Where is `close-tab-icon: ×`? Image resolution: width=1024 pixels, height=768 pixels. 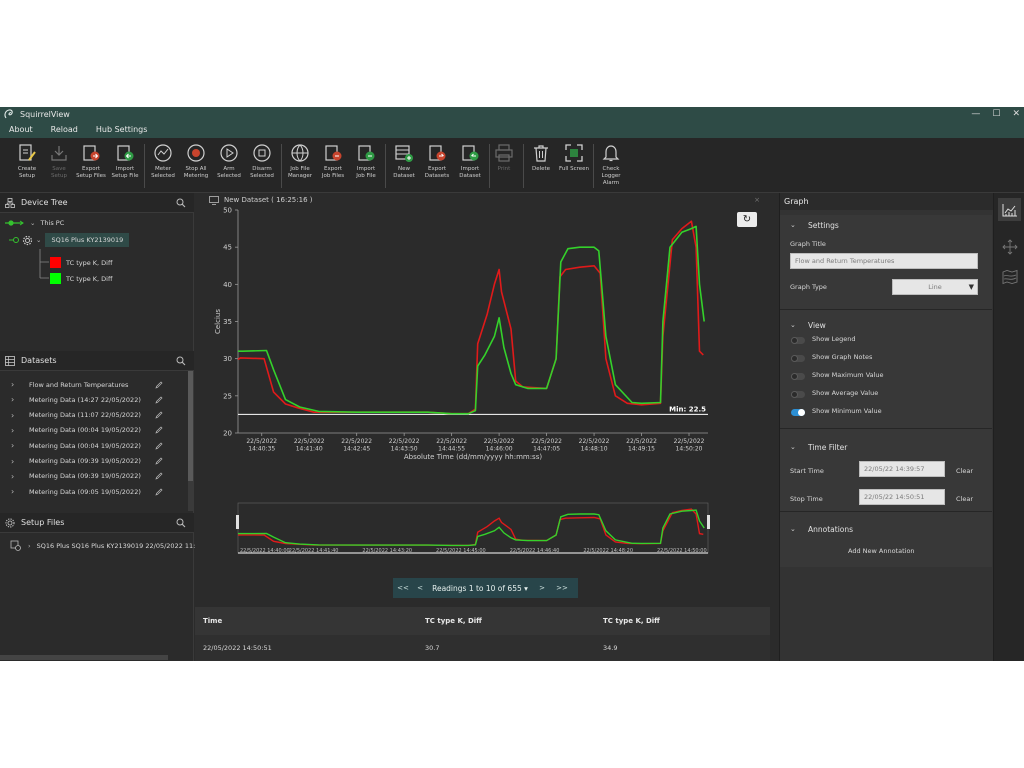 close-tab-icon: × is located at coordinates (757, 200).